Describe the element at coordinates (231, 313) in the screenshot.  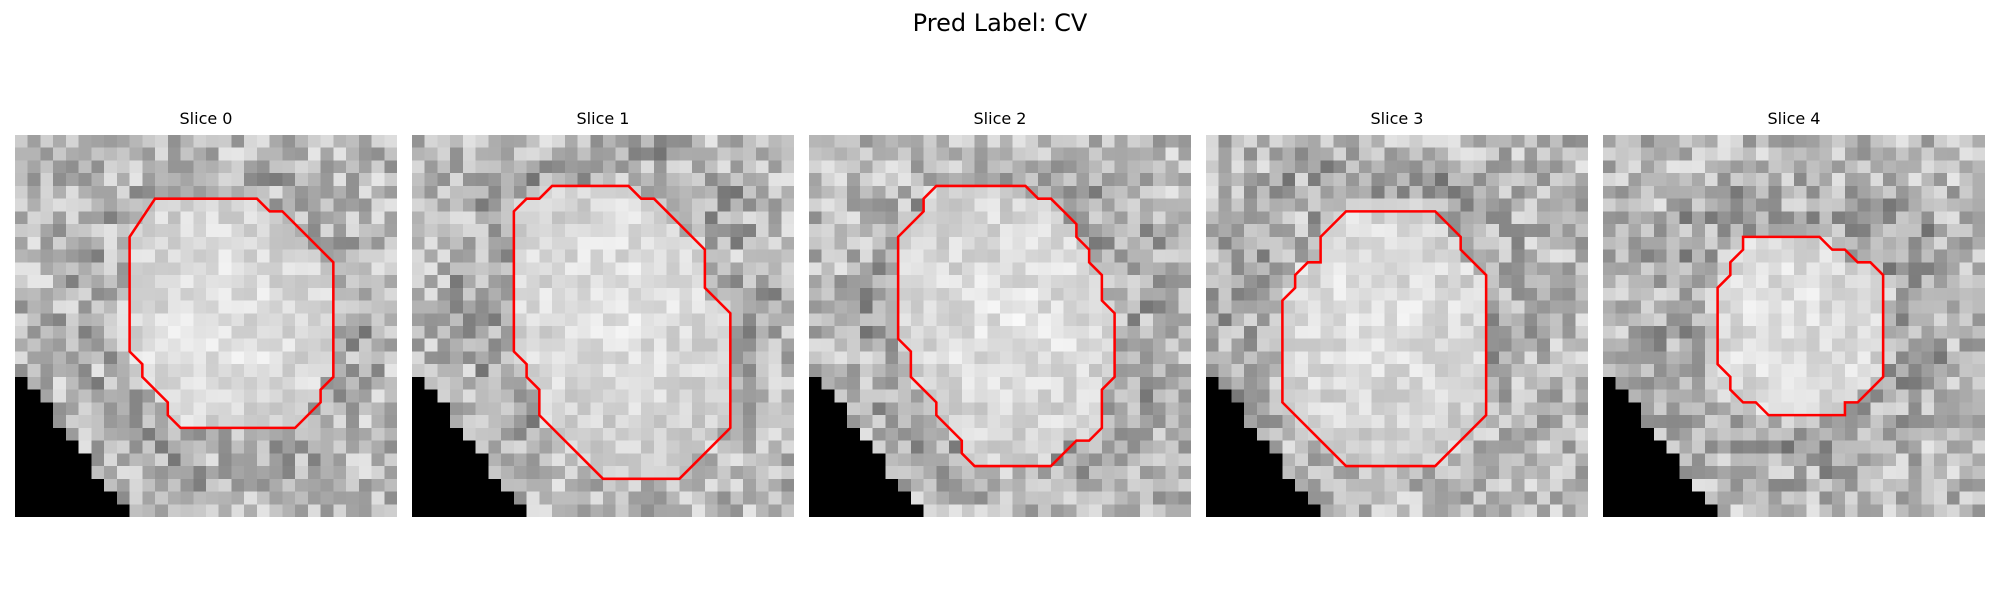
I see `segmentation-contour` at that location.